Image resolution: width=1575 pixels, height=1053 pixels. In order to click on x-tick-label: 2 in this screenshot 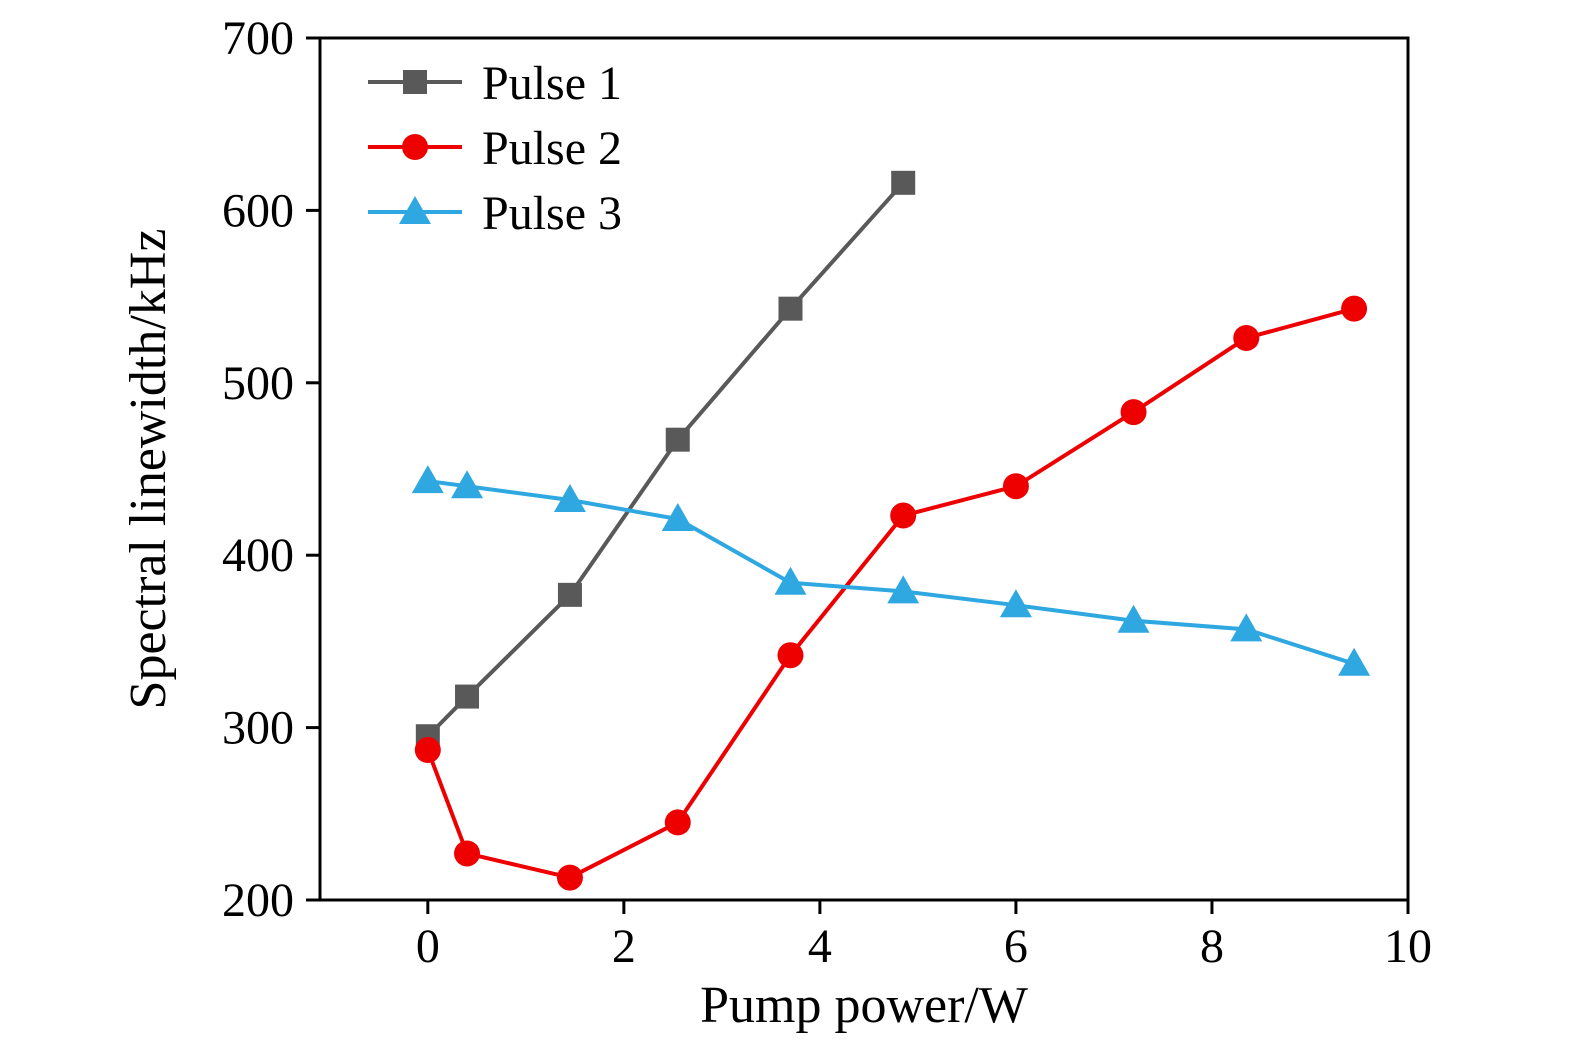, I will do `click(624, 946)`.